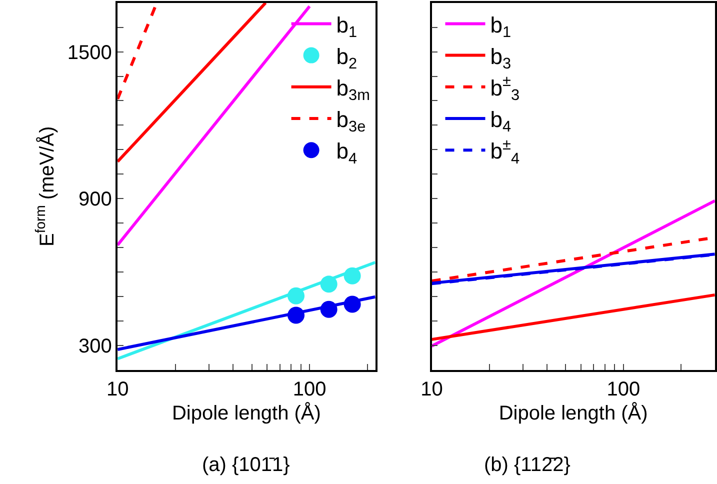 The height and width of the screenshot is (484, 717). What do you see at coordinates (351, 121) in the screenshot?
I see `legend-label: b$_{3e}$` at bounding box center [351, 121].